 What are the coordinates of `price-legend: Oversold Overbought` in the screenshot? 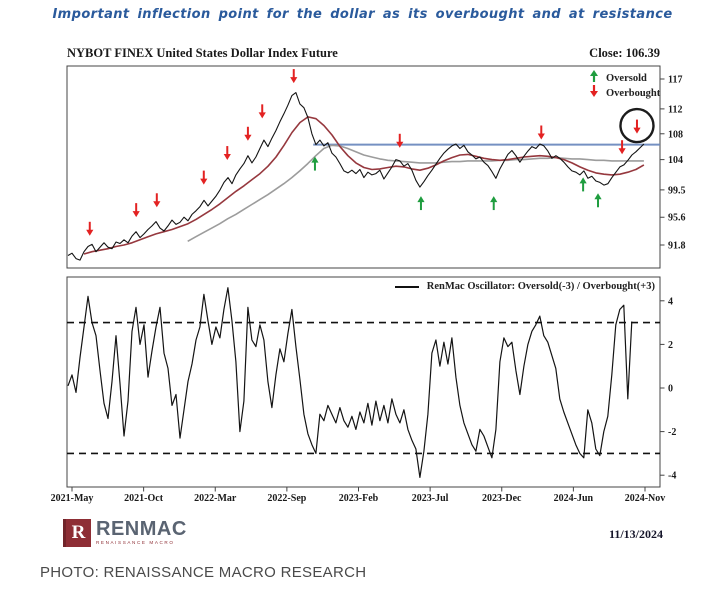 It's located at (625, 86).